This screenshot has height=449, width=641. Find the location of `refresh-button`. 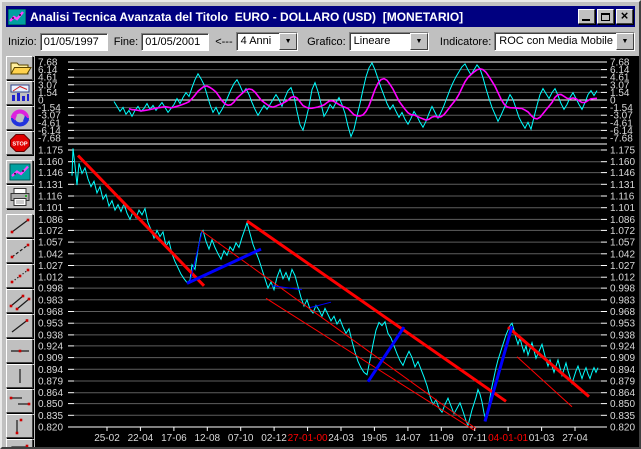

refresh-button is located at coordinates (19, 118).